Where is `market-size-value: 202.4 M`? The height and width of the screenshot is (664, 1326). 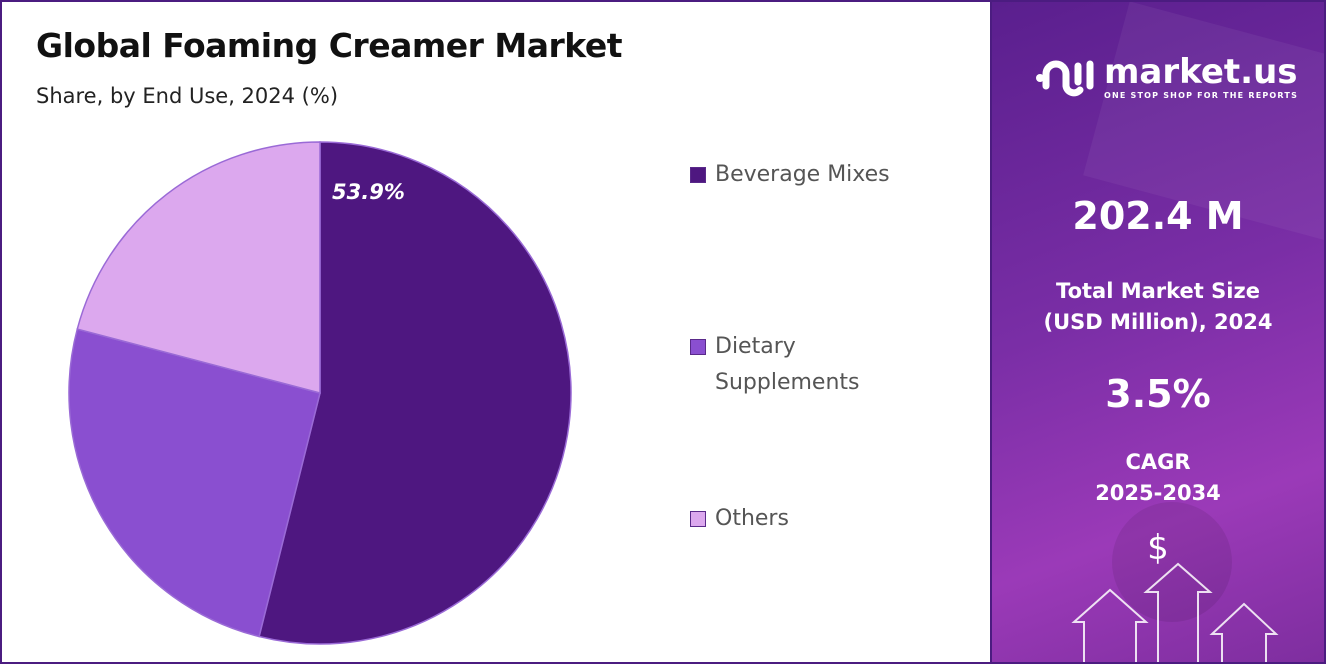 market-size-value: 202.4 M is located at coordinates (1158, 216).